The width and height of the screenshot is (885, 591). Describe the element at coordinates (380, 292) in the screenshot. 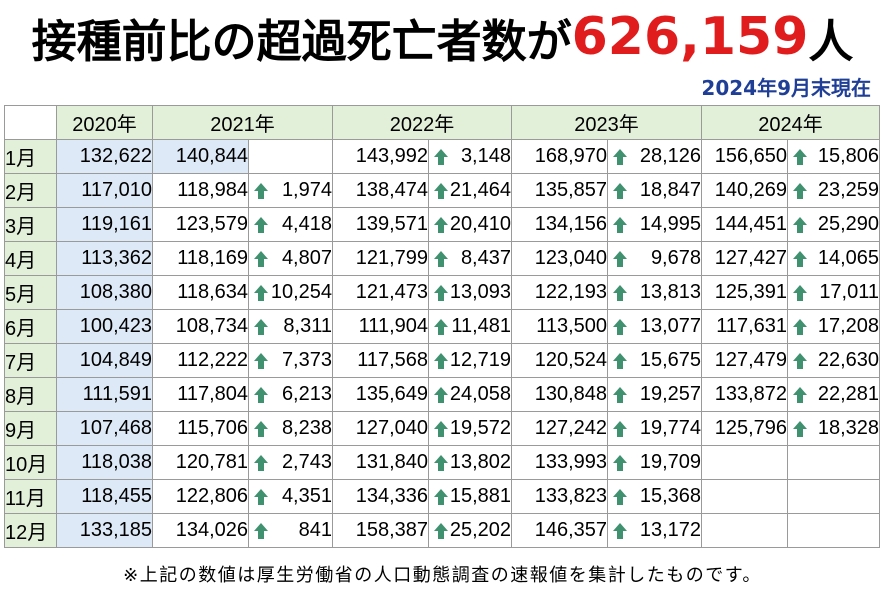

I see `deaths-2022: 121,473` at that location.